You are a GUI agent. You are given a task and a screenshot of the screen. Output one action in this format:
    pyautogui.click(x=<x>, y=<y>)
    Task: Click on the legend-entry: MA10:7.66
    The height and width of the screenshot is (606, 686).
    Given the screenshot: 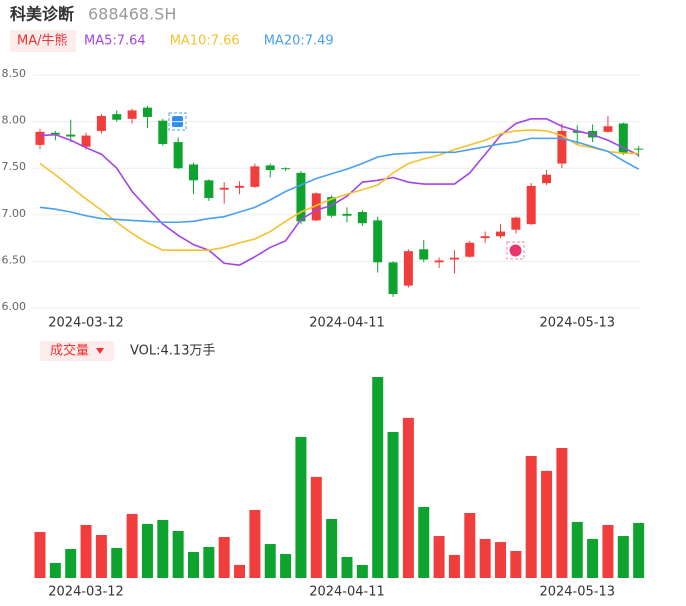 What is the action you would take?
    pyautogui.click(x=205, y=41)
    